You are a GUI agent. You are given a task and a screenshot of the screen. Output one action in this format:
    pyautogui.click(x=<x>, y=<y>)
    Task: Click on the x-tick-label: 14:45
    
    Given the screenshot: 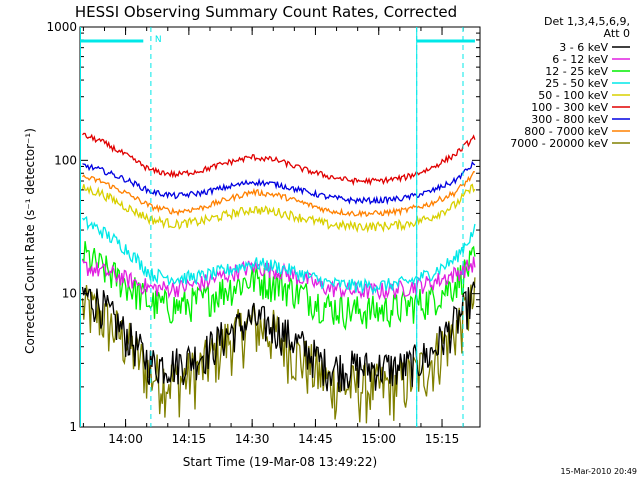 What is the action you would take?
    pyautogui.click(x=315, y=439)
    